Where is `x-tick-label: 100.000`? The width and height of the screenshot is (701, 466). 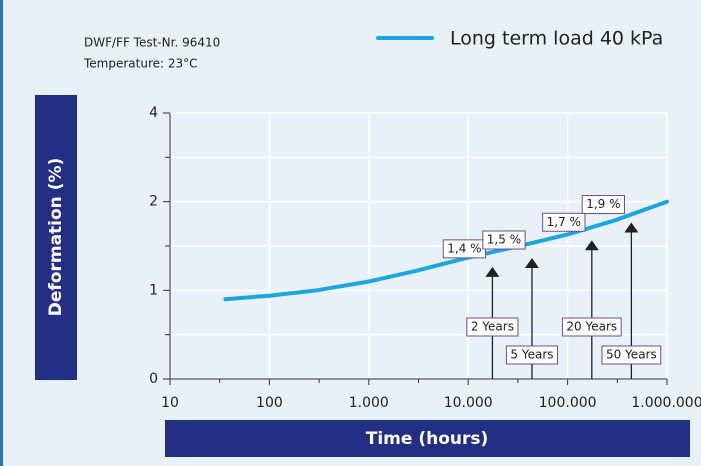
x-tick-label: 100.000 is located at coordinates (568, 403).